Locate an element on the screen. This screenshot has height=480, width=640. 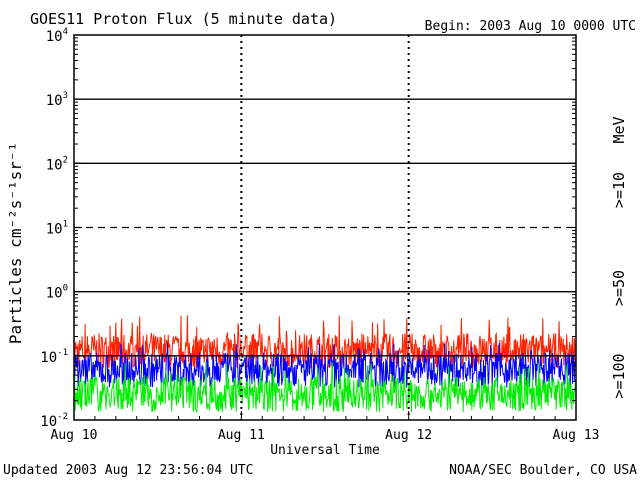
y-tick-label: 10¹ is located at coordinates (57, 229).